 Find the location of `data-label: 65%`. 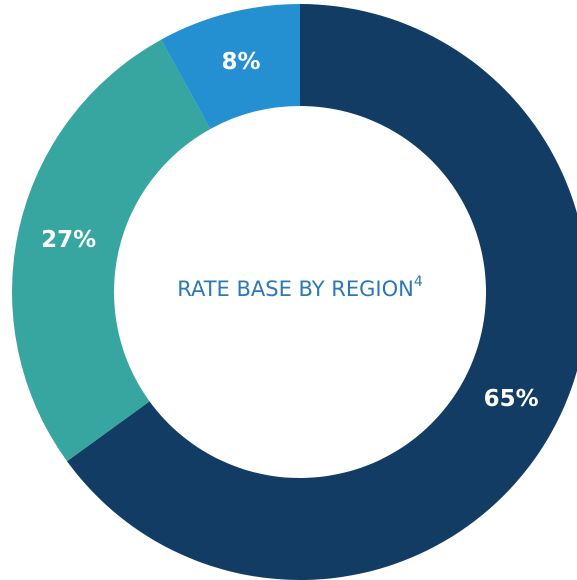

data-label: 65% is located at coordinates (511, 399).